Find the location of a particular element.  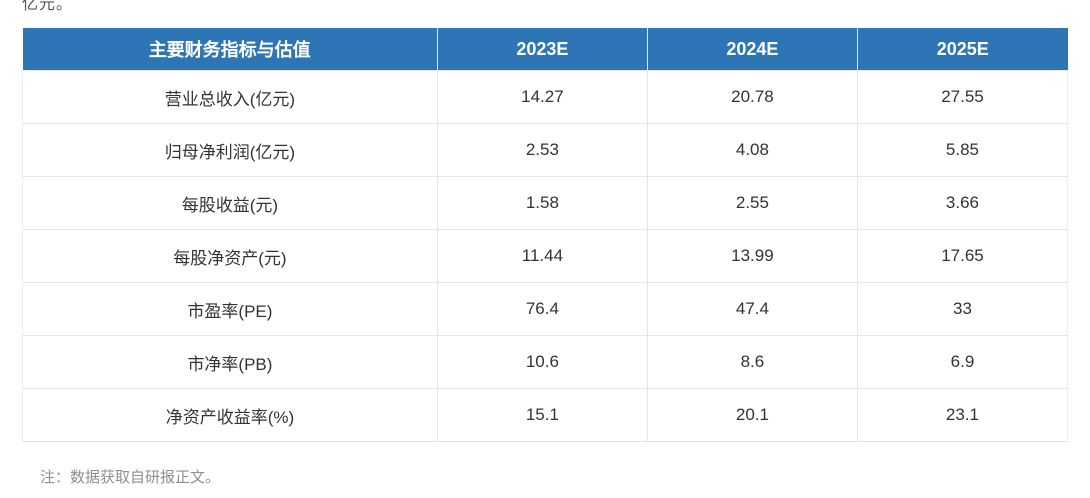

row-label: 营业总收入(亿元) is located at coordinates (230, 97).